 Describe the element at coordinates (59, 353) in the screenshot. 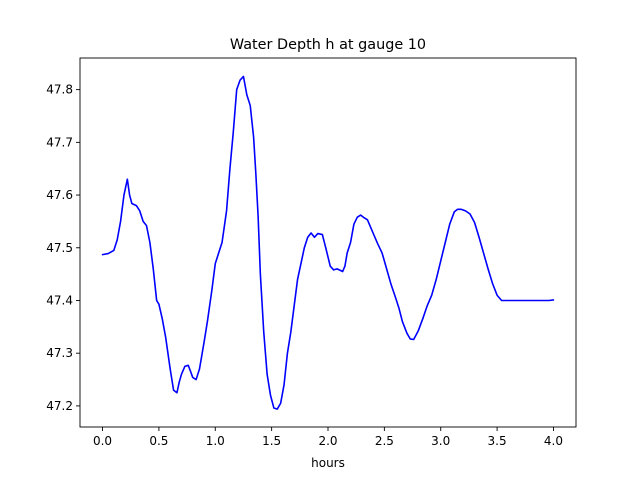

I see `y-tick-label: 47.3` at that location.